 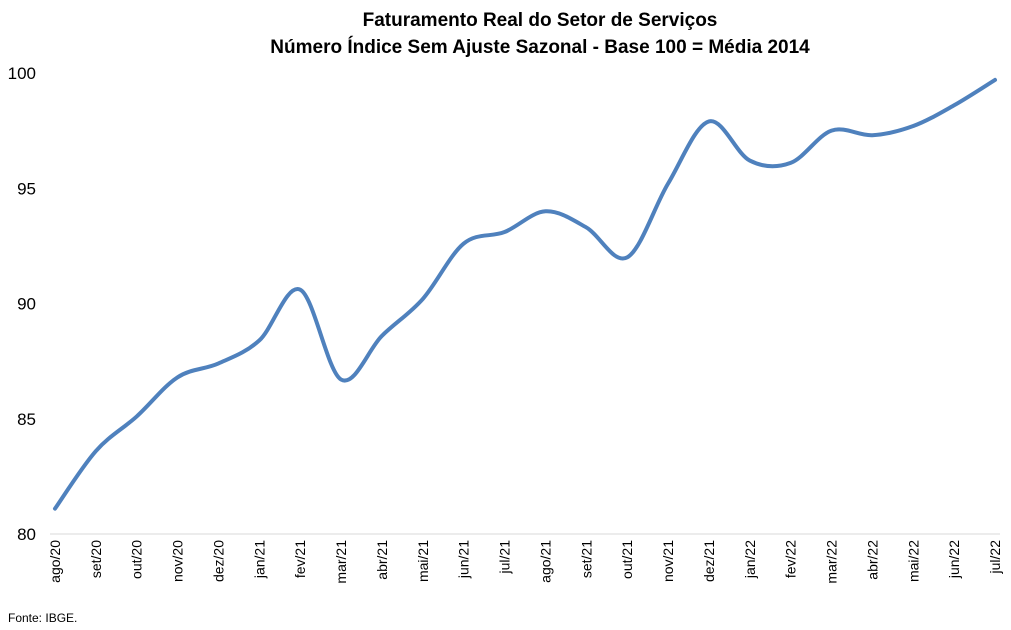 What do you see at coordinates (42, 618) in the screenshot?
I see `source-note: Fonte: IBGE.` at bounding box center [42, 618].